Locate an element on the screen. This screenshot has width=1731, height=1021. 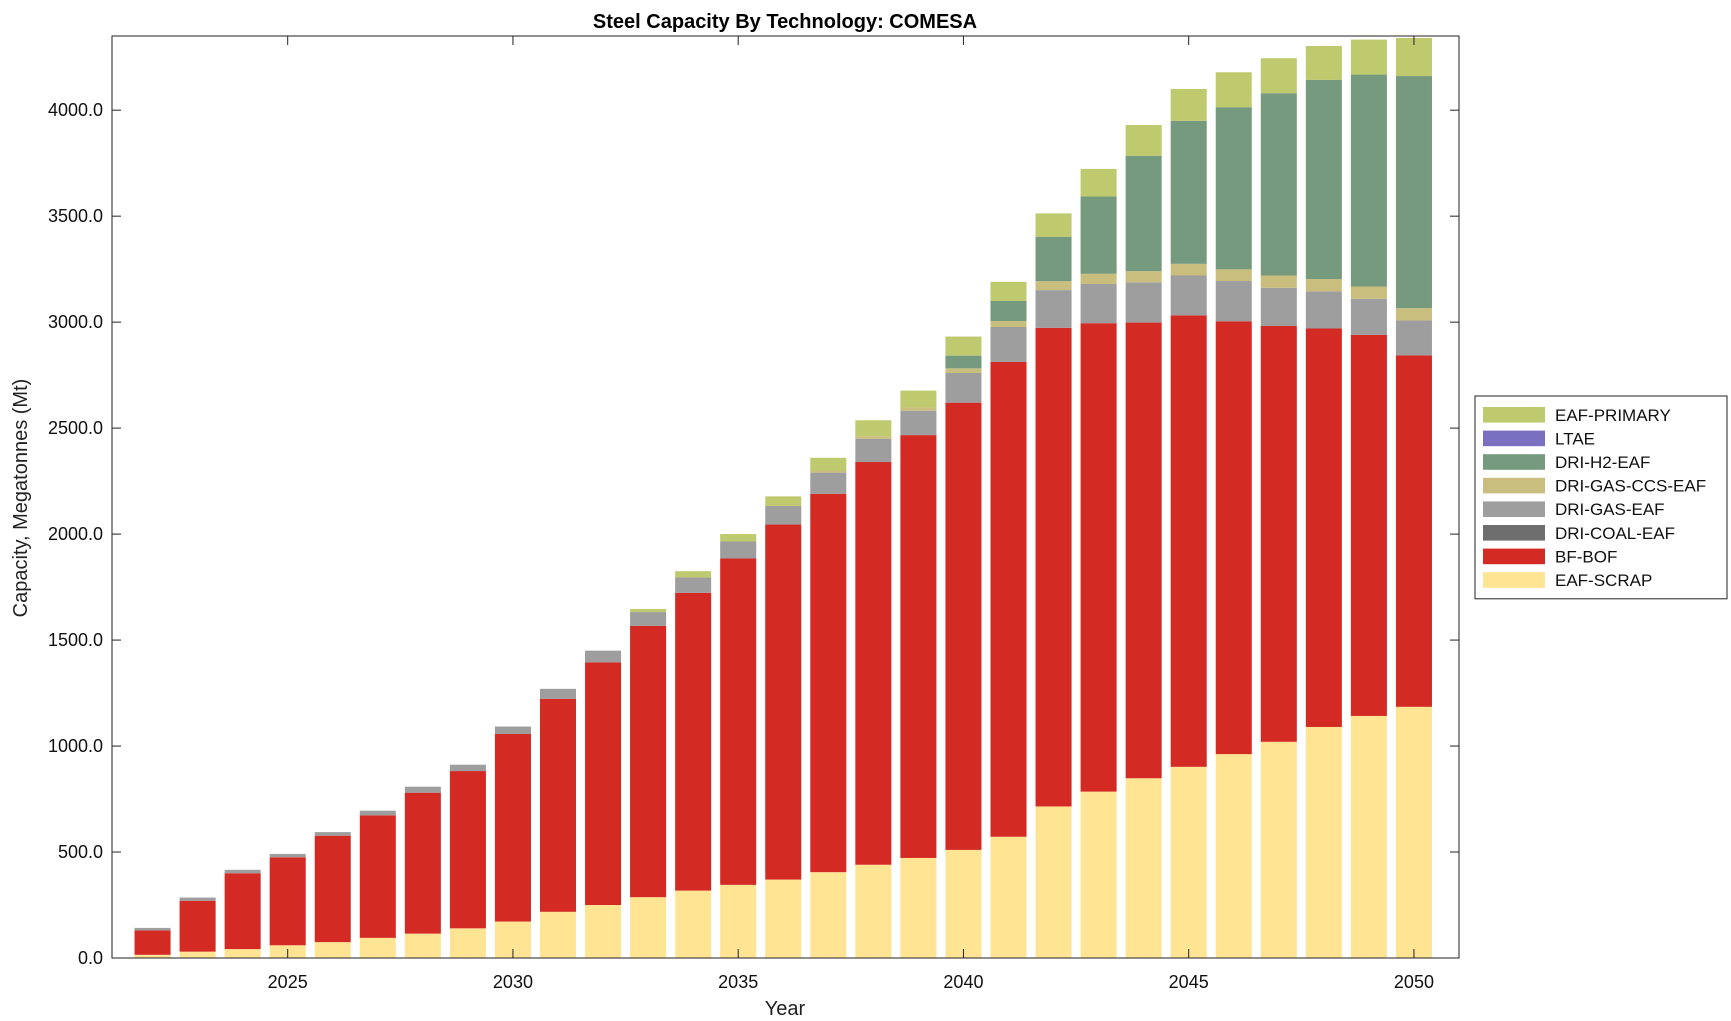
bar-dri-gas-eaf-2044 is located at coordinates (1143, 302).